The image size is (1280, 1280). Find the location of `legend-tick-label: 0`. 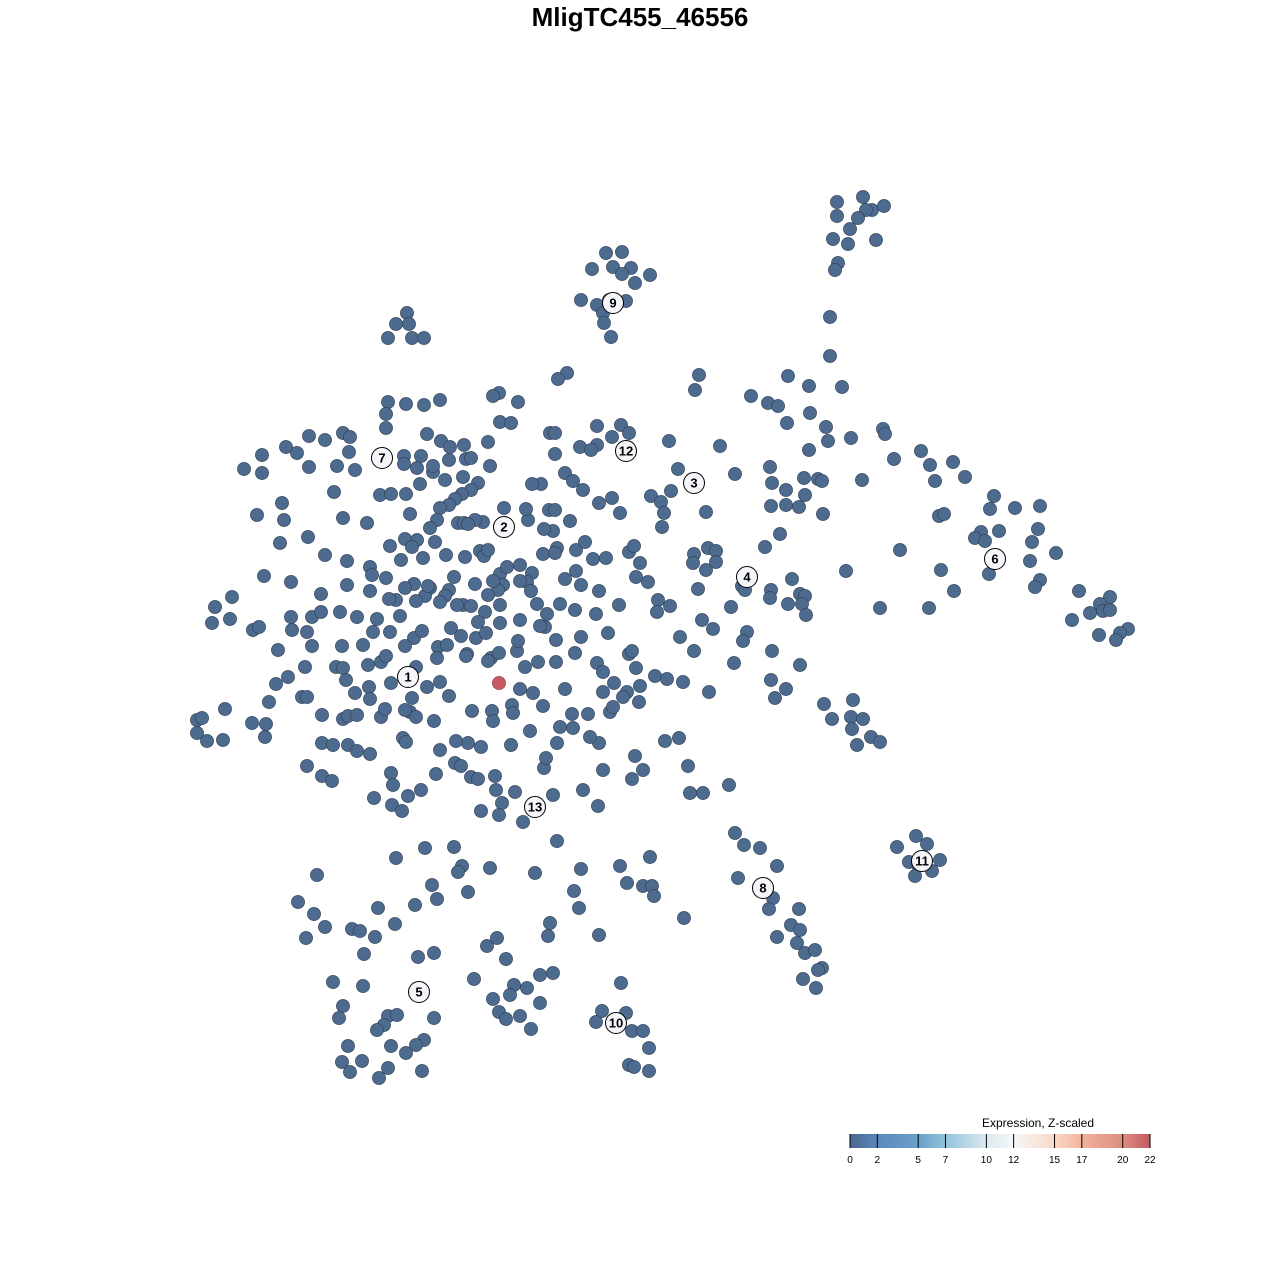

legend-tick-label: 0 is located at coordinates (850, 1160).